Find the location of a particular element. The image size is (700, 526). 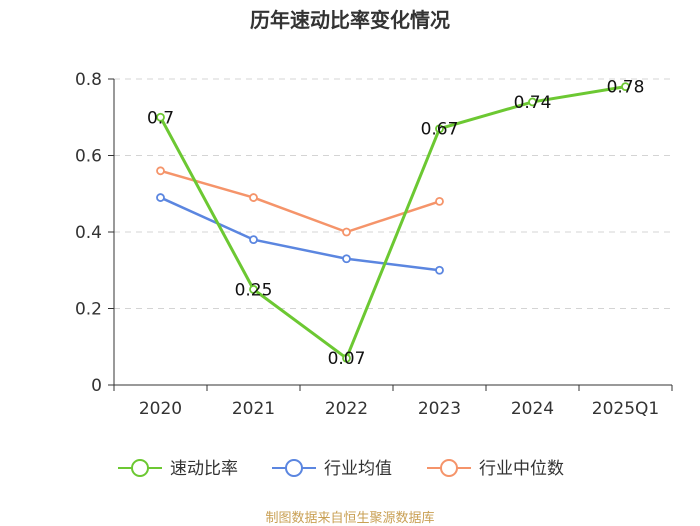

x-tick-label: 2024 is located at coordinates (532, 409).